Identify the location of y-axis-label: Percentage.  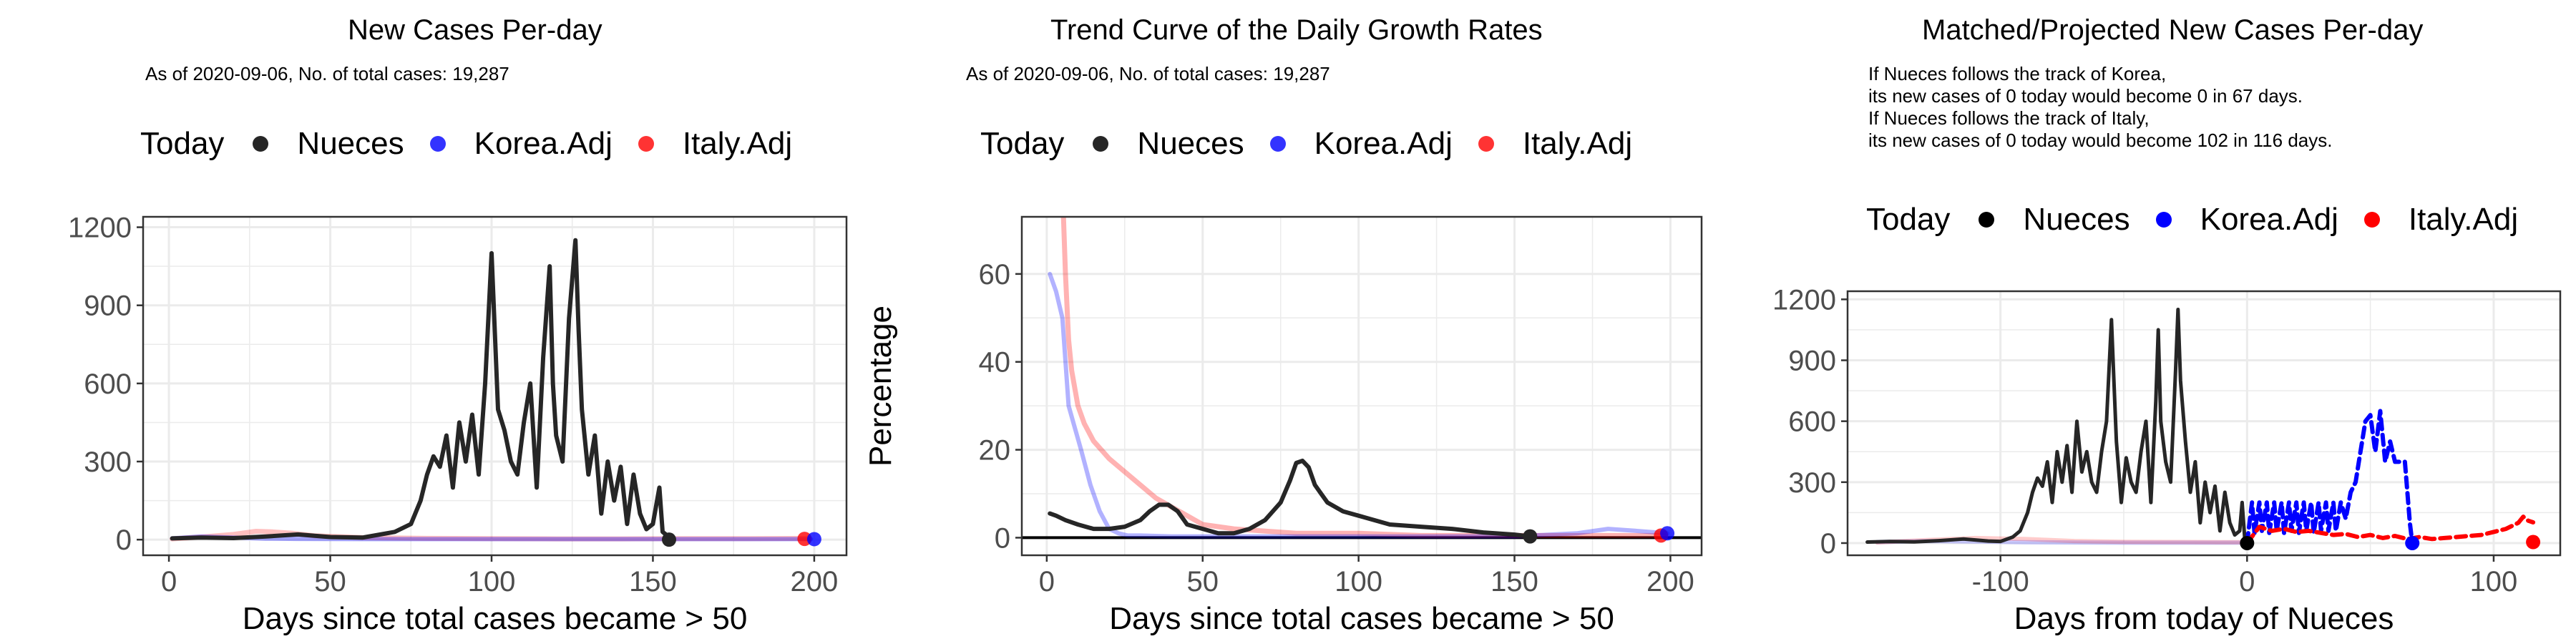
(880, 386).